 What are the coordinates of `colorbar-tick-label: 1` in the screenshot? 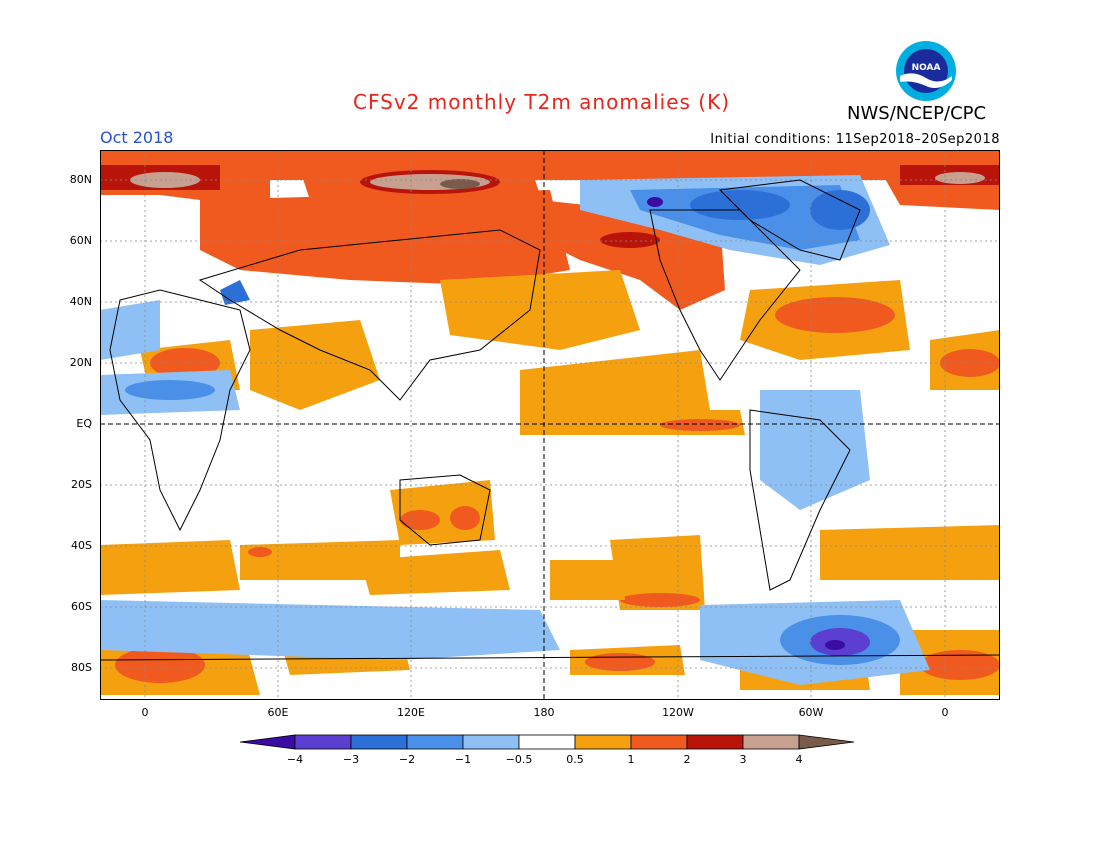 It's located at (631, 759).